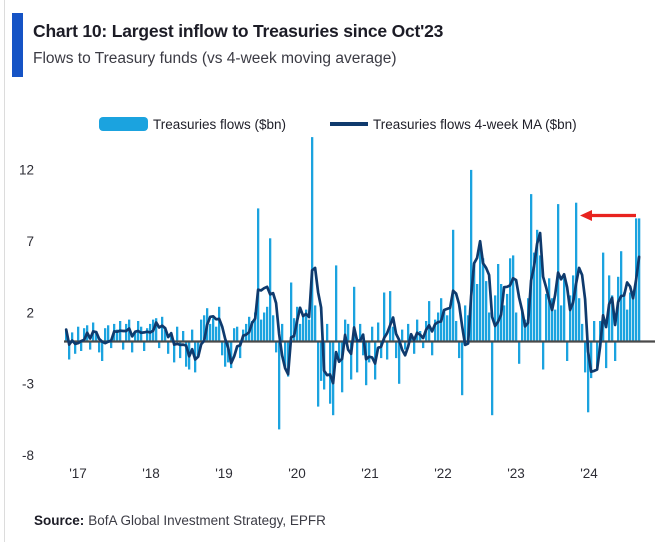  What do you see at coordinates (589, 473) in the screenshot?
I see `x-tick-label: '24` at bounding box center [589, 473].